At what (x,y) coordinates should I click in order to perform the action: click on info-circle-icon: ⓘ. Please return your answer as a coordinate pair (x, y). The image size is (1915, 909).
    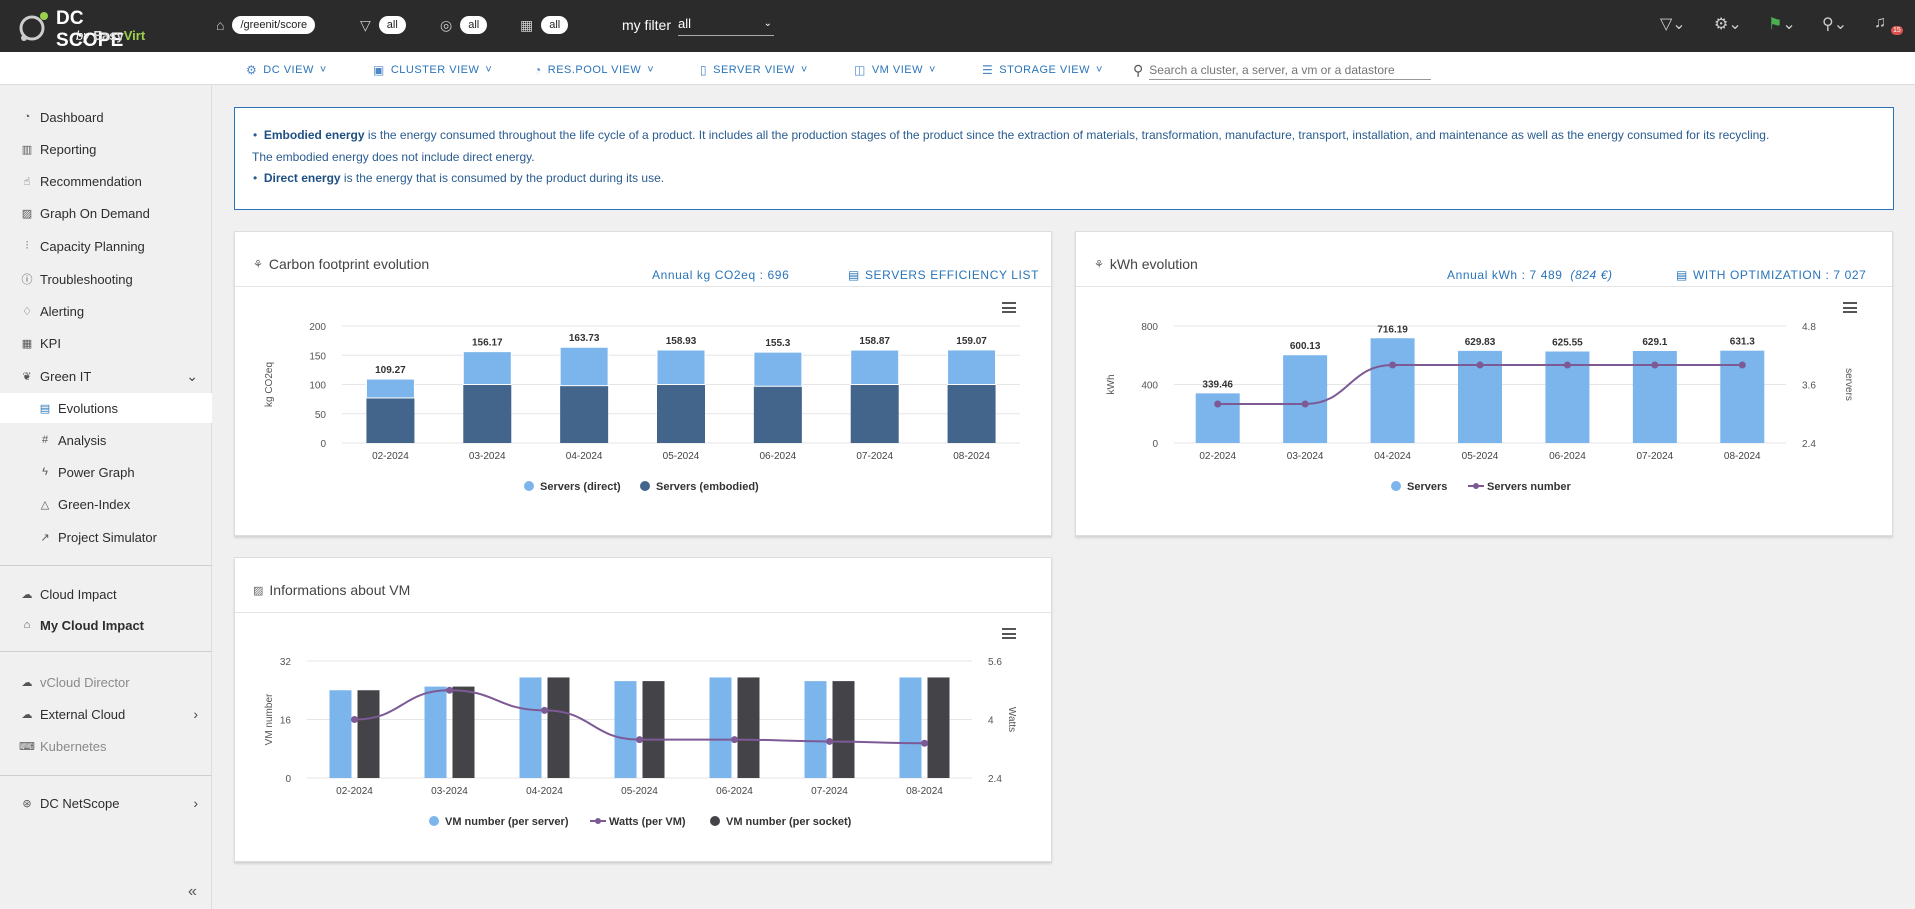
    Looking at the image, I should click on (27, 280).